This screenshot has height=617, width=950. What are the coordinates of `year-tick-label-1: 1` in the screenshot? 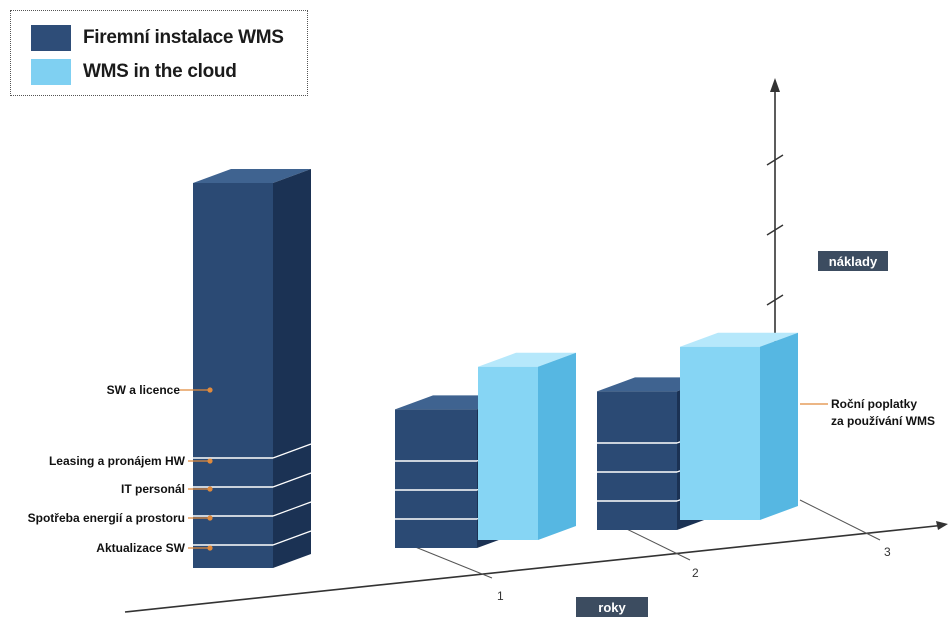 It's located at (500, 596).